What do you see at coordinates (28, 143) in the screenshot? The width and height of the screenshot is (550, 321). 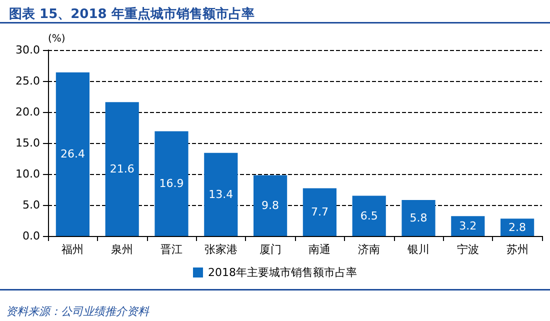 I see `text: 15.0` at bounding box center [28, 143].